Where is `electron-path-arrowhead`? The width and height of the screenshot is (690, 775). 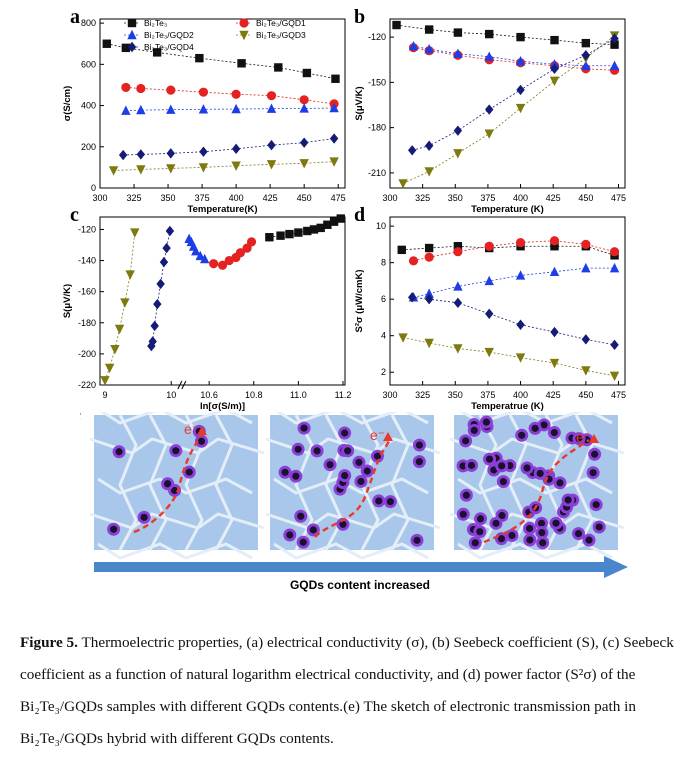 electron-path-arrowhead is located at coordinates (388, 436).